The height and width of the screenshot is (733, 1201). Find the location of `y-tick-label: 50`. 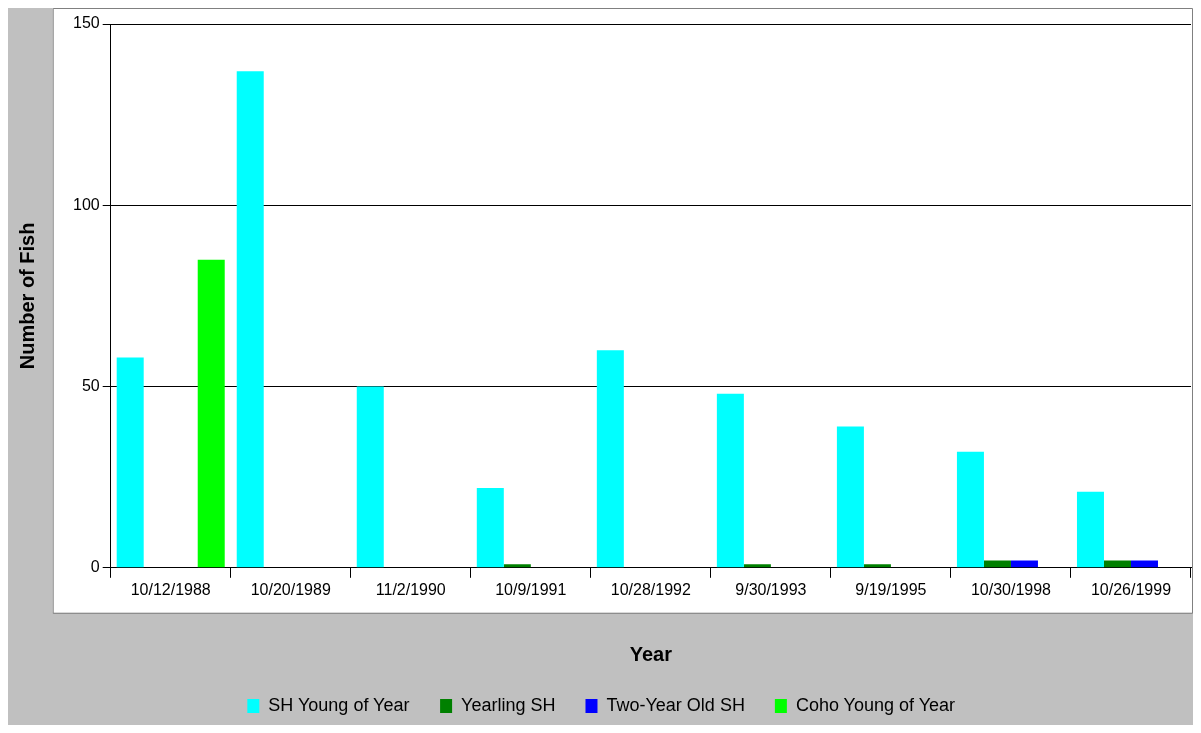

y-tick-label: 50 is located at coordinates (90, 385).